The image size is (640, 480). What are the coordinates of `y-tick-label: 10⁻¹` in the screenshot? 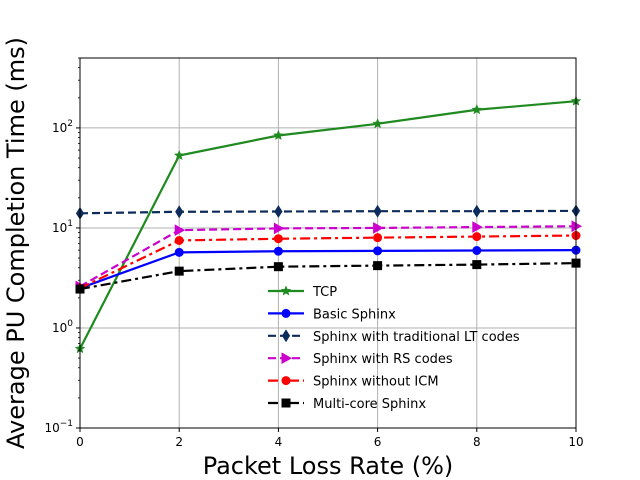 It's located at (58, 427).